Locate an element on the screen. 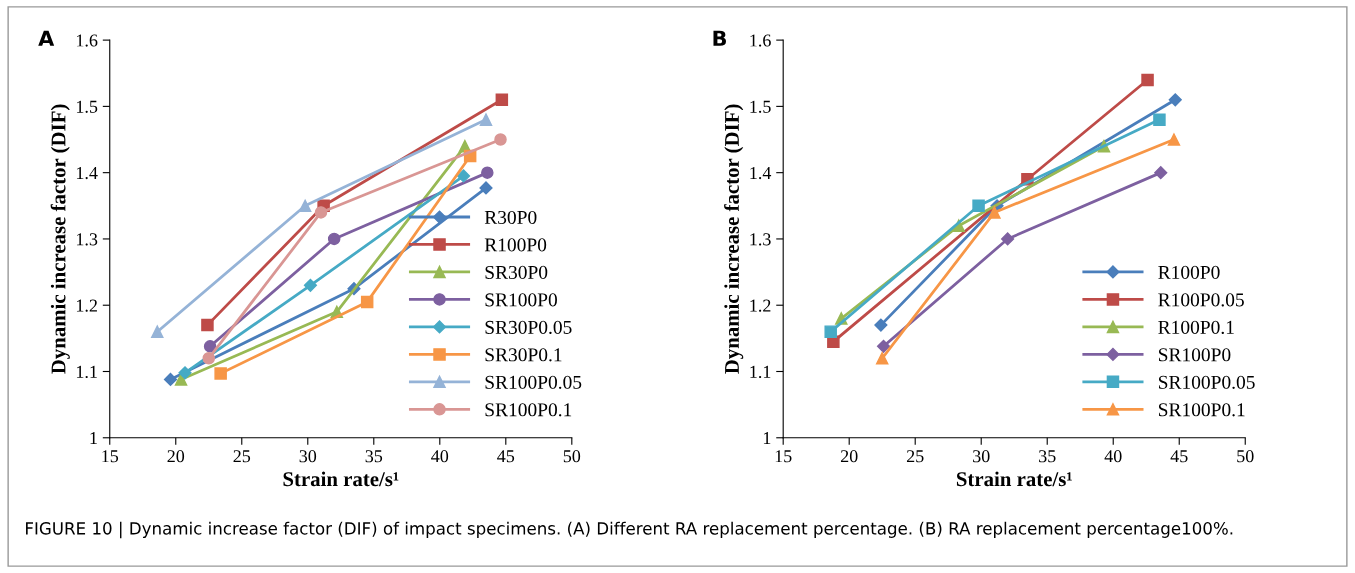  chart-title: A is located at coordinates (46, 38).